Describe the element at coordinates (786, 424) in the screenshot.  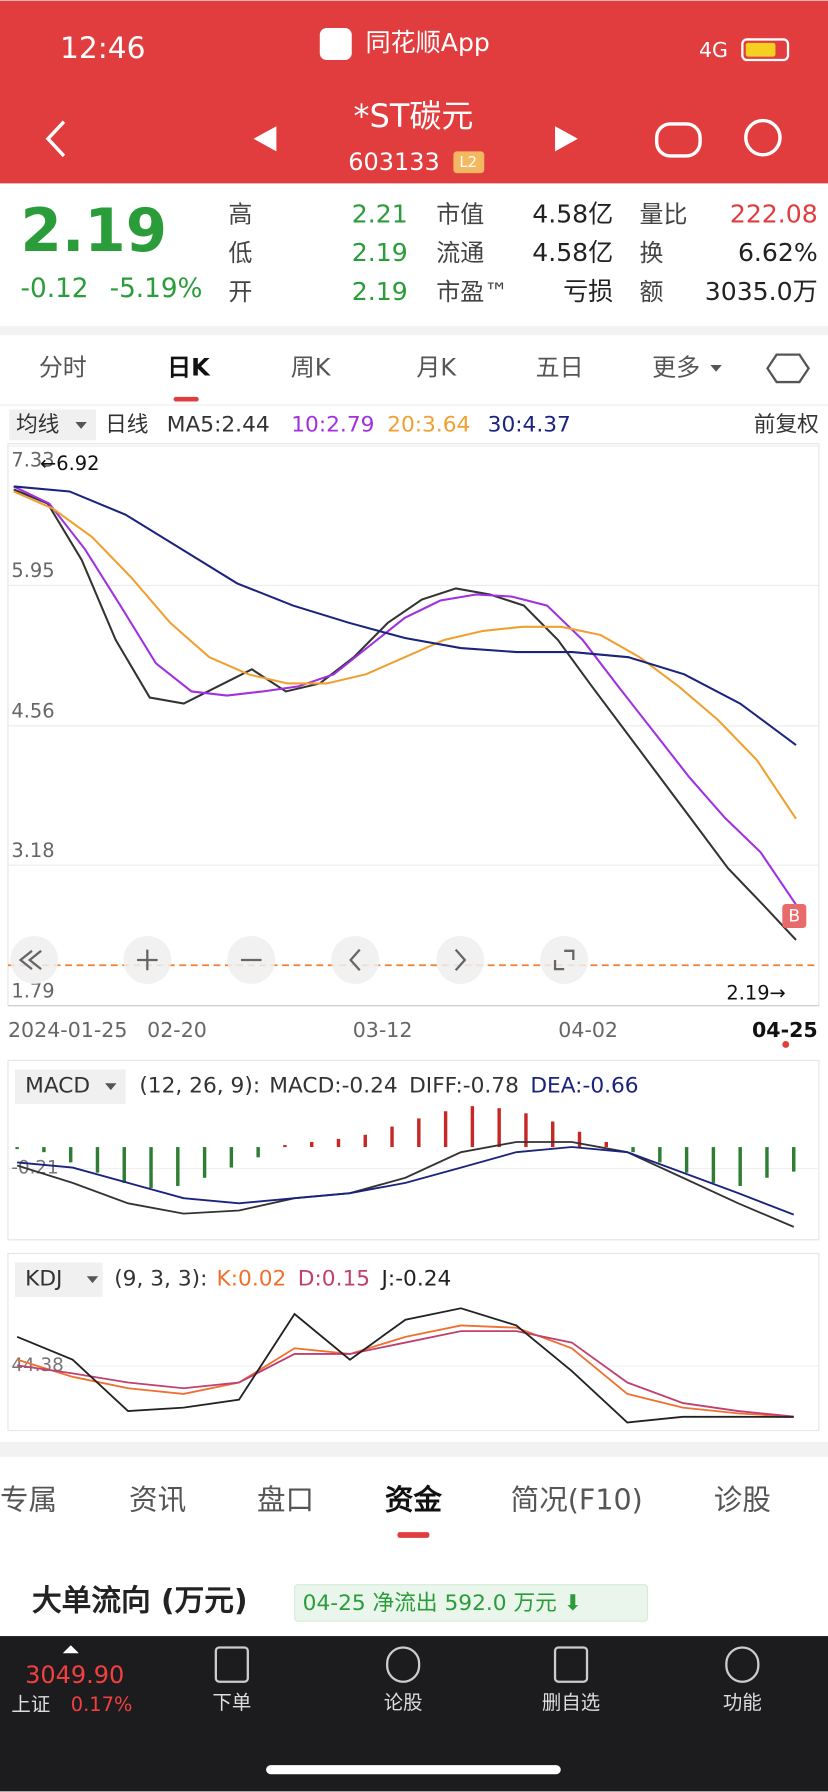
I see `adjust: 前复权` at that location.